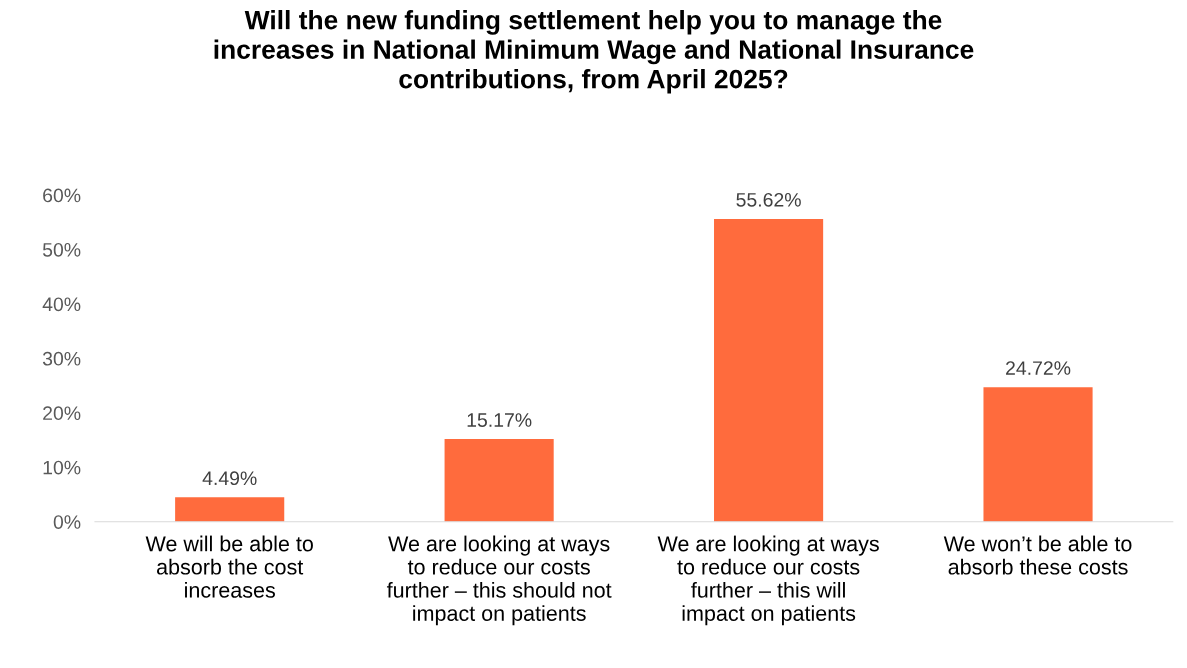 The image size is (1187, 668). What do you see at coordinates (499, 580) in the screenshot?
I see `x-tick-label: We are looking at ways to reduce our costs further – this should not impact on patients` at bounding box center [499, 580].